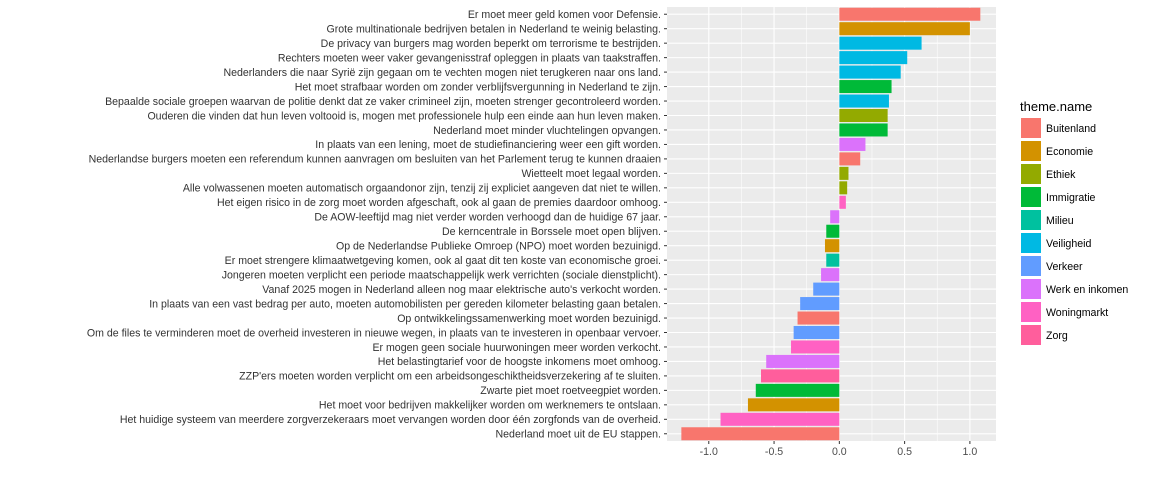 The width and height of the screenshot is (1152, 480). I want to click on legend-item-label: Milieu, so click(1060, 221).